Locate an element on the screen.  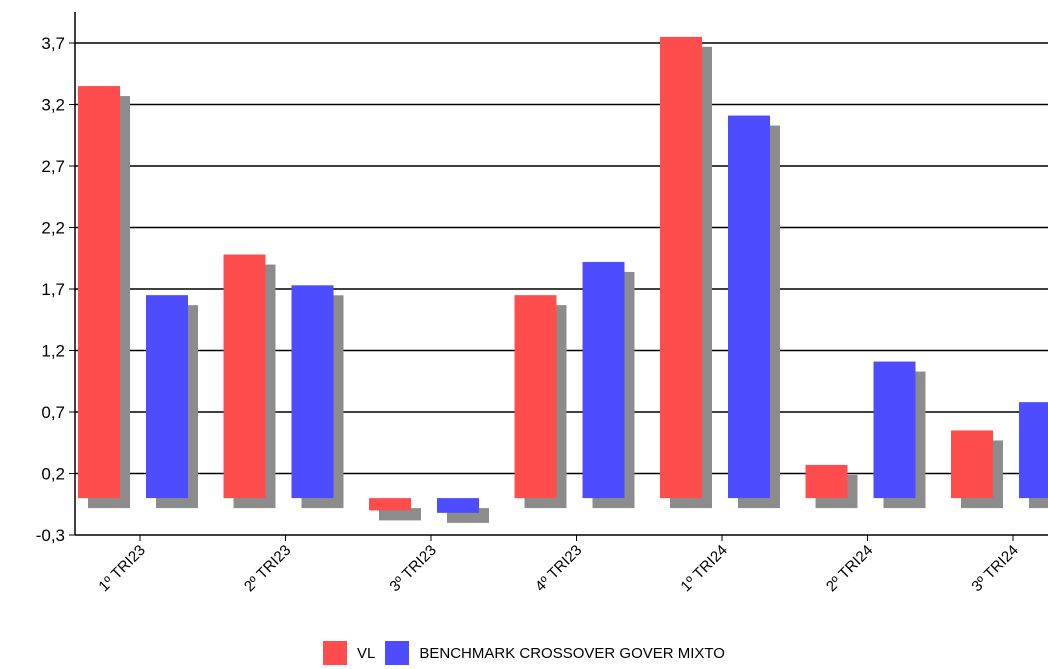
x-tick-label: 2º TRI24 is located at coordinates (849, 568).